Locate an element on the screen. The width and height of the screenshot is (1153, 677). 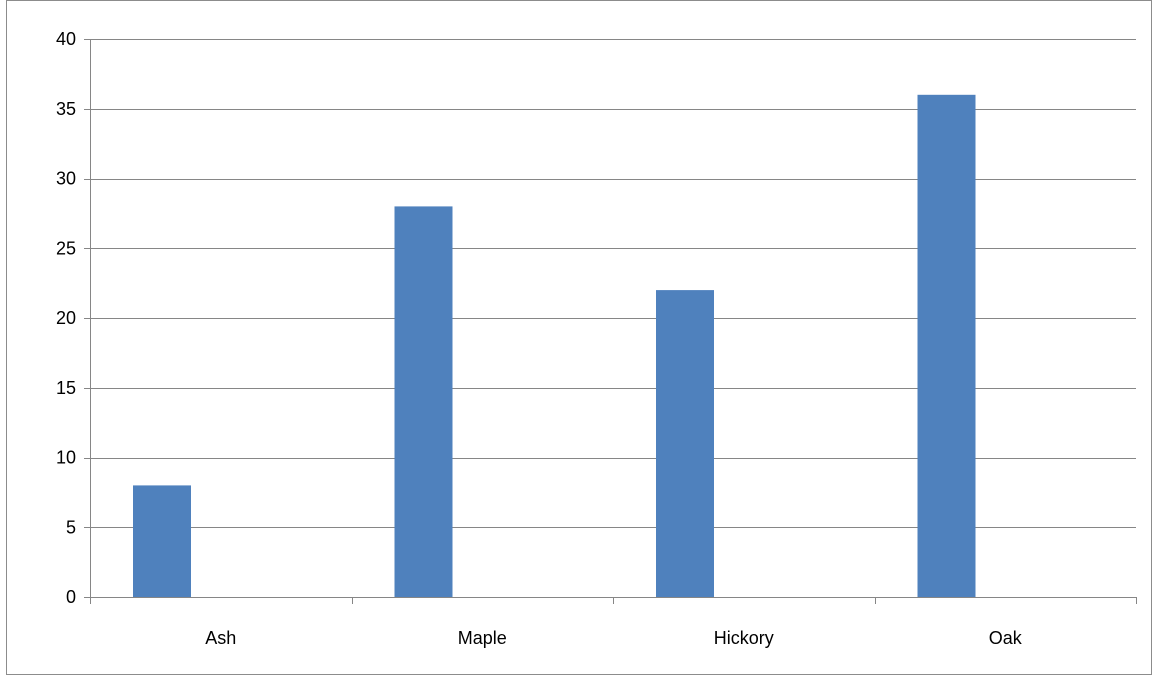
y-tick-label: 5 is located at coordinates (71, 527).